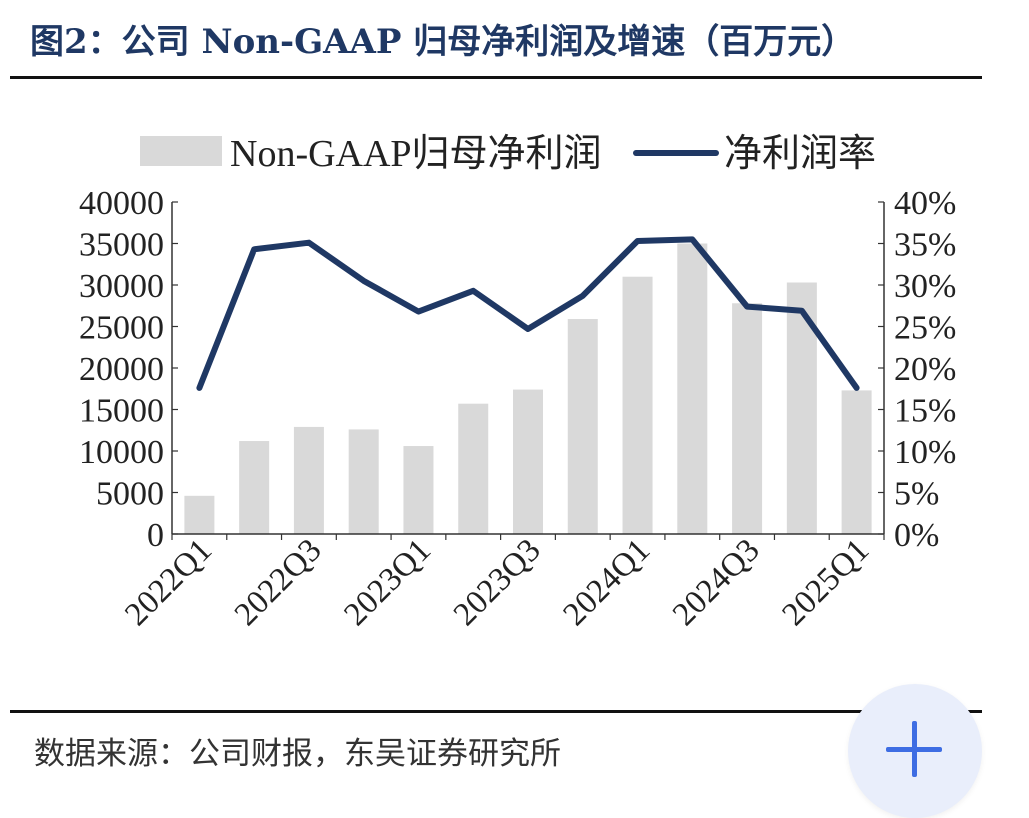  Describe the element at coordinates (278, 582) in the screenshot. I see `x-tick-label: 2022Q3` at that location.